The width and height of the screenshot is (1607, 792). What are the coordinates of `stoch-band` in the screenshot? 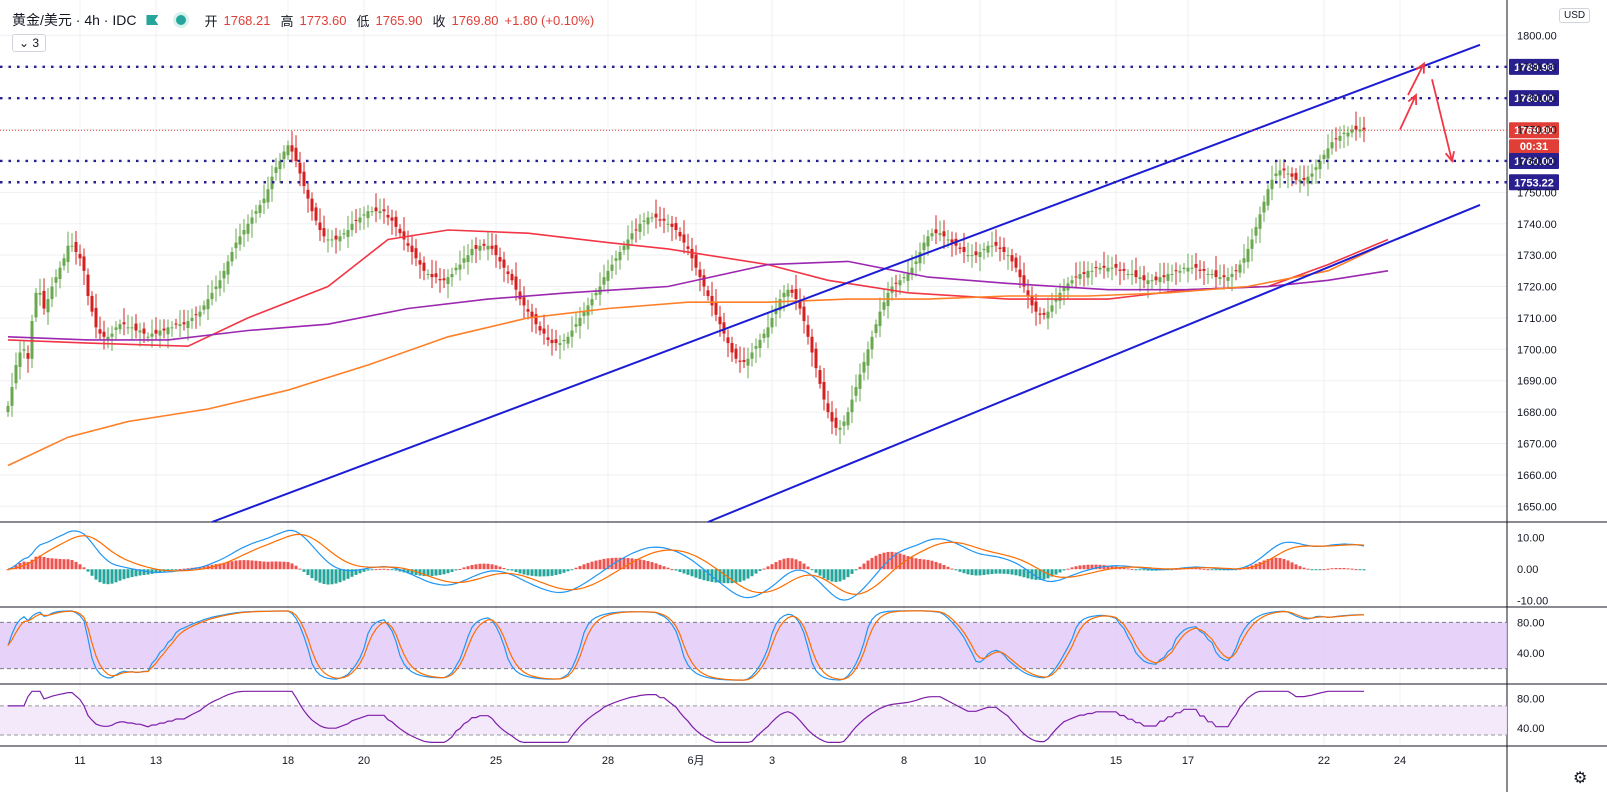 It's located at (753, 645).